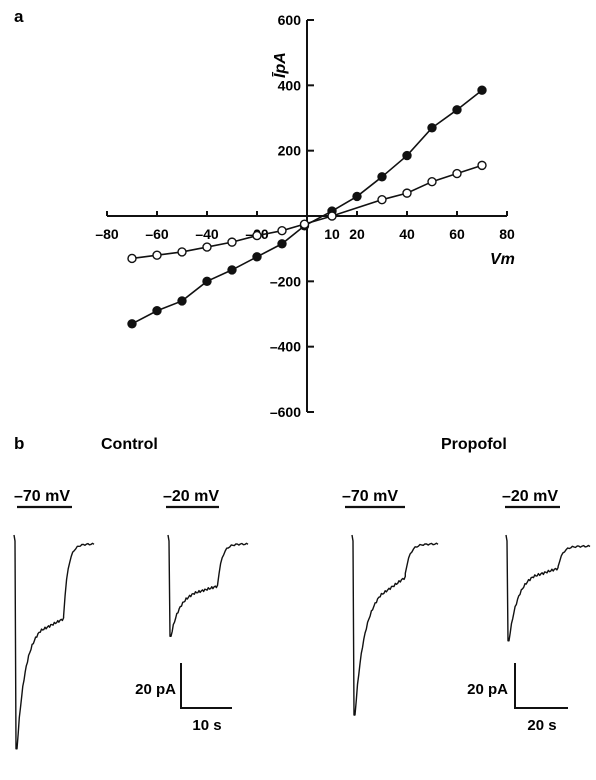 Image resolution: width=596 pixels, height=780 pixels. What do you see at coordinates (487, 689) in the screenshot?
I see `propofol-current-scale: 20 pA` at bounding box center [487, 689].